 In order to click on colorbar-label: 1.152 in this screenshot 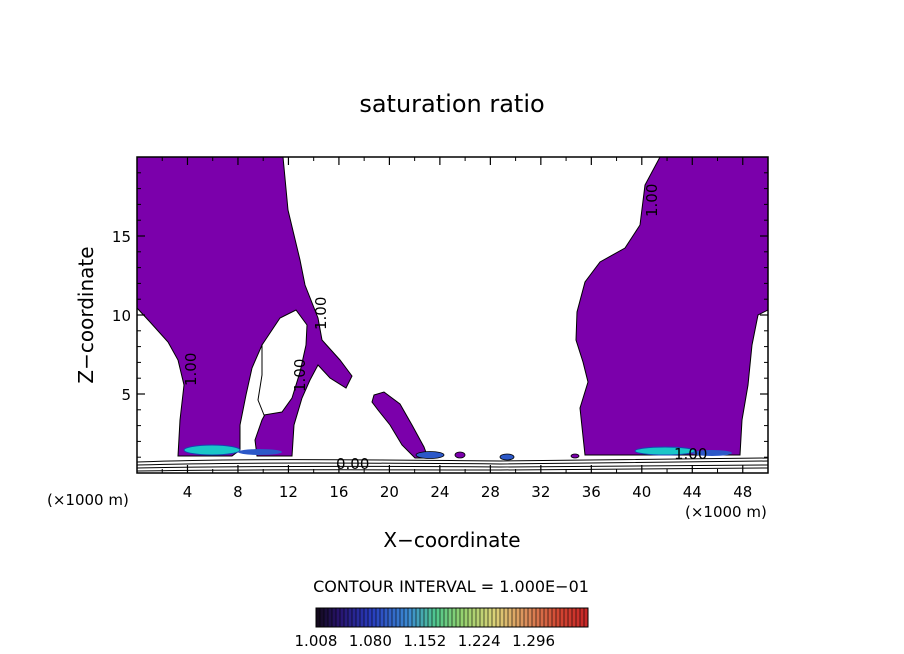, I will do `click(424, 641)`.